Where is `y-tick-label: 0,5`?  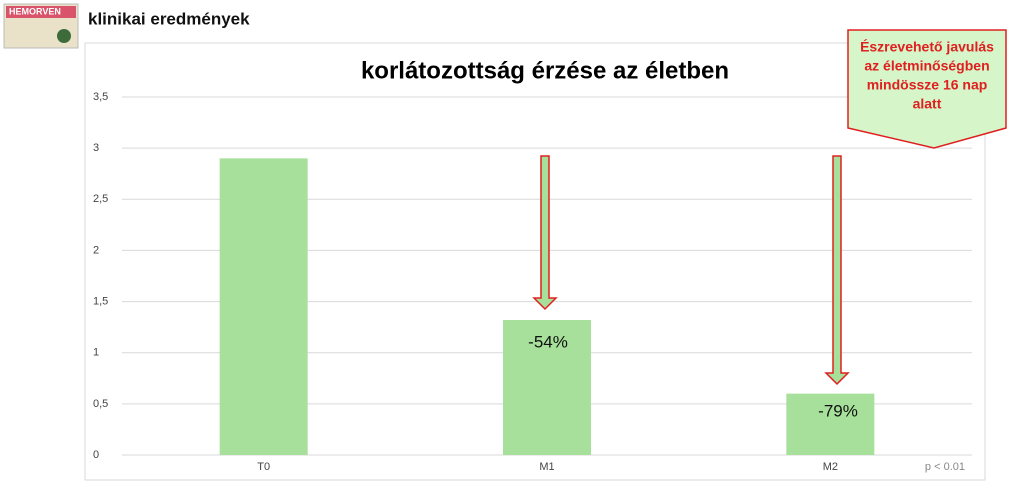
y-tick-label: 0,5 is located at coordinates (100, 404).